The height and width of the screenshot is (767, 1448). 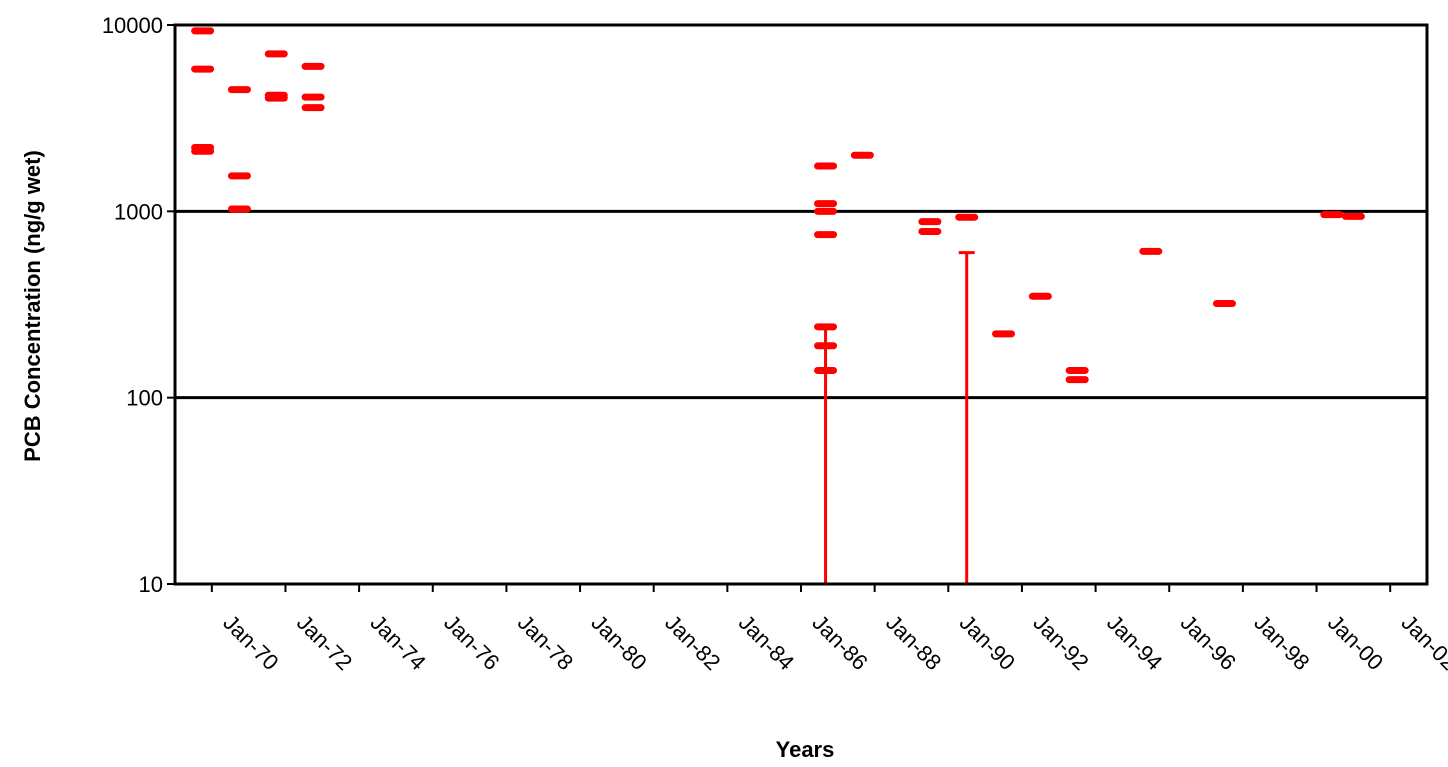 What do you see at coordinates (398, 642) in the screenshot?
I see `x-tick-label: Jan-74` at bounding box center [398, 642].